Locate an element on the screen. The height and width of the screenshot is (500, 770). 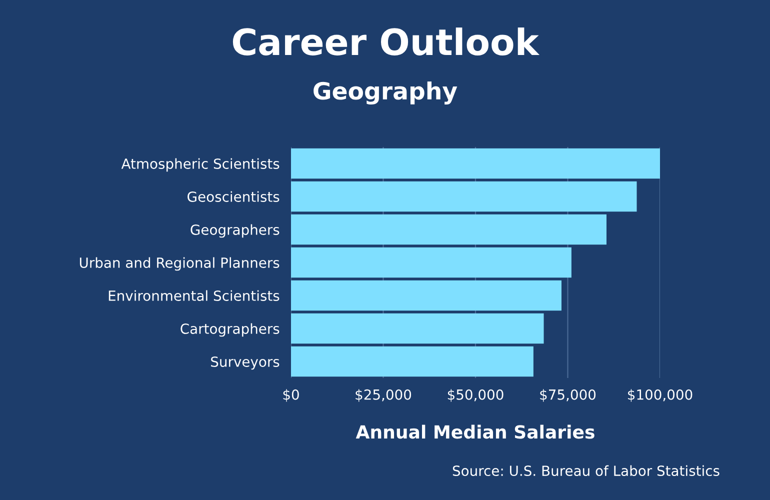
y-tick-label: Cartographers is located at coordinates (230, 330).